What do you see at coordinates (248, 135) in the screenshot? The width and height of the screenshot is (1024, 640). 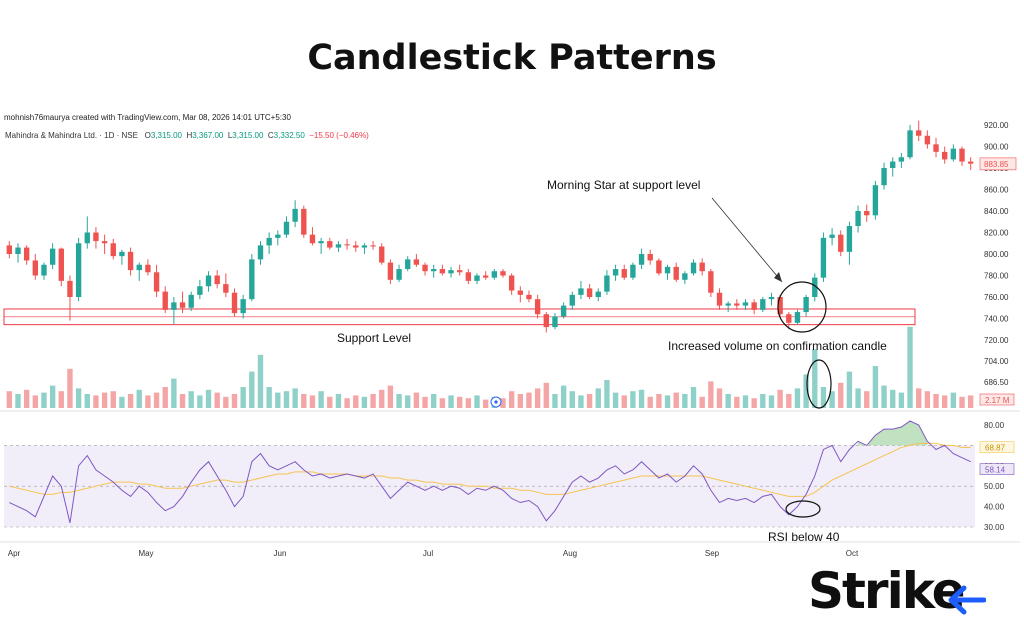 I see `low-value: 3,315.00` at bounding box center [248, 135].